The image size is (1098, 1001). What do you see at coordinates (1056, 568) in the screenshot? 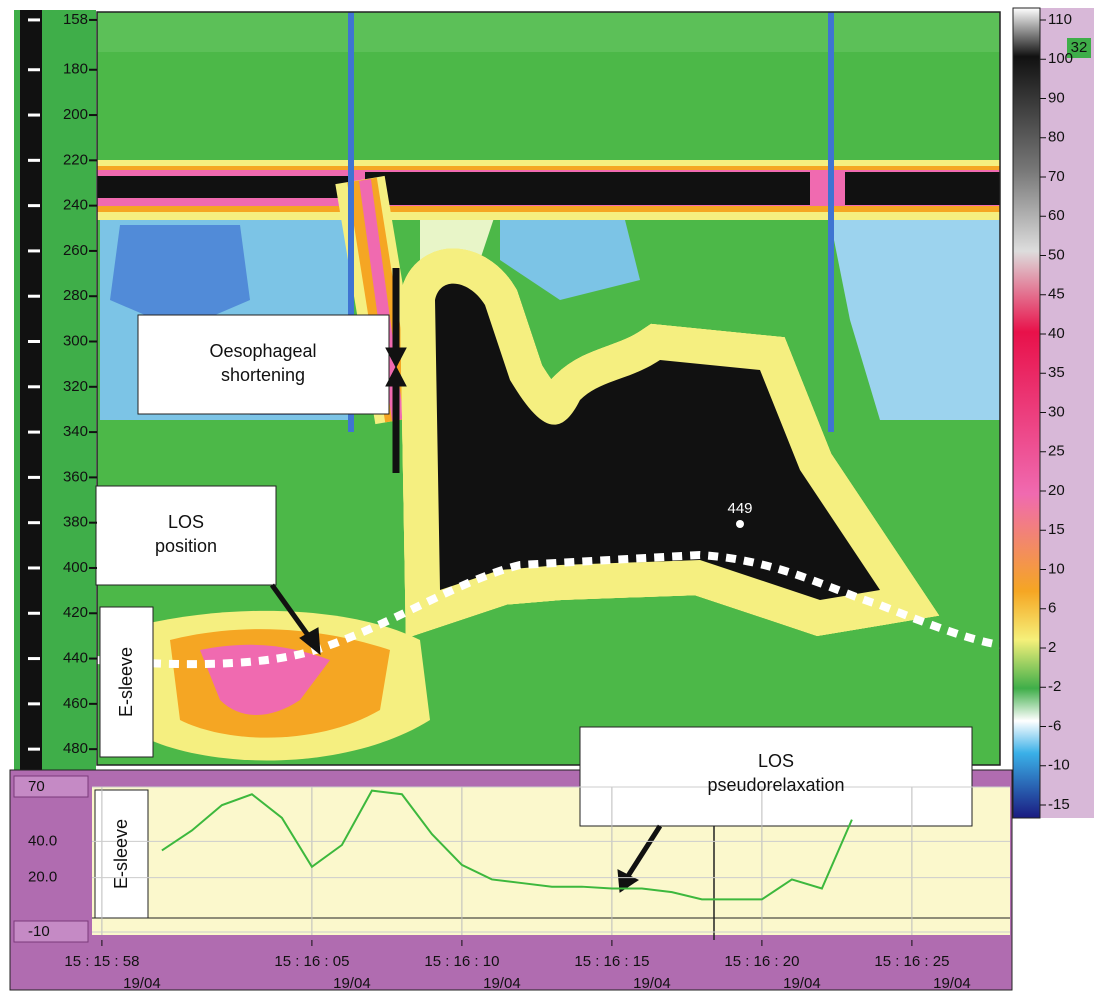
I see `colorbar-tick-label: 10` at bounding box center [1056, 568].